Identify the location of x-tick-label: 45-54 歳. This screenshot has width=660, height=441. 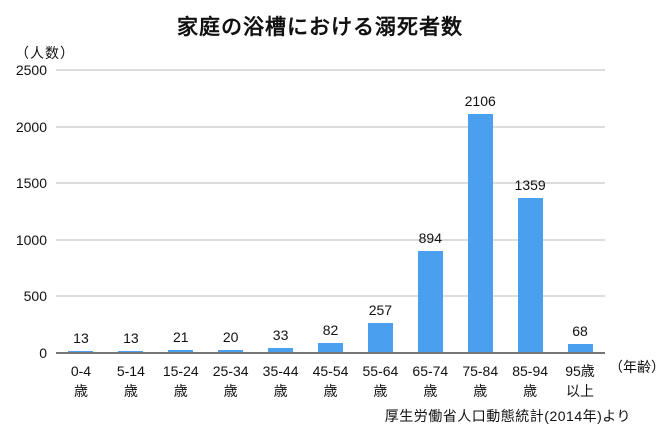
(331, 381).